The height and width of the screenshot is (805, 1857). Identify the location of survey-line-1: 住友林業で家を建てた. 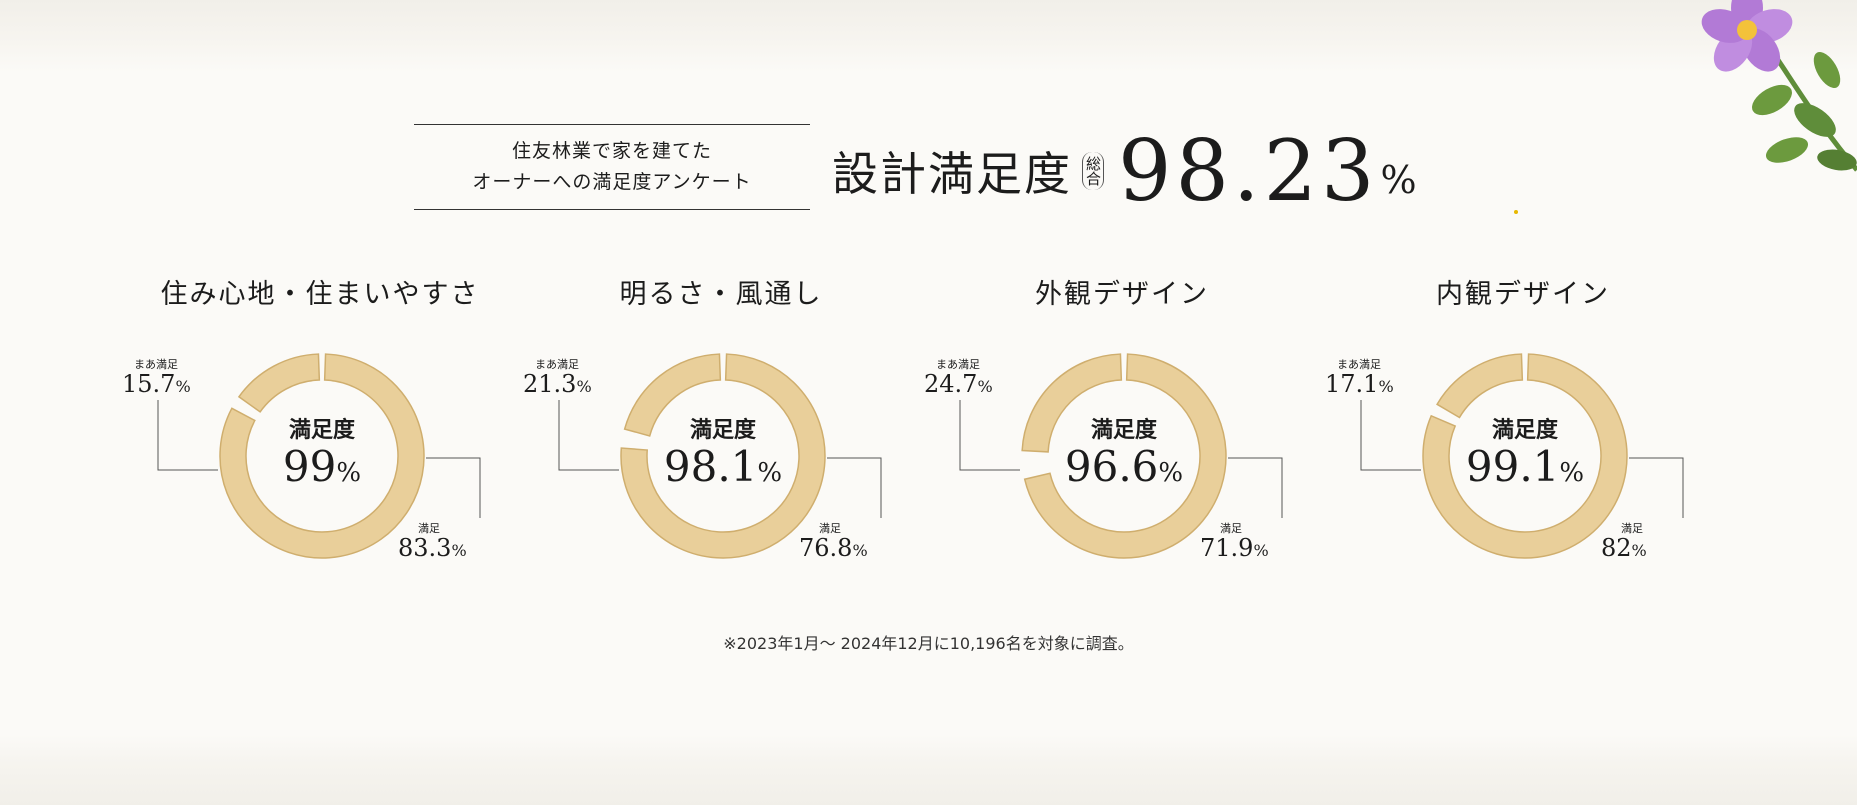
(611, 151).